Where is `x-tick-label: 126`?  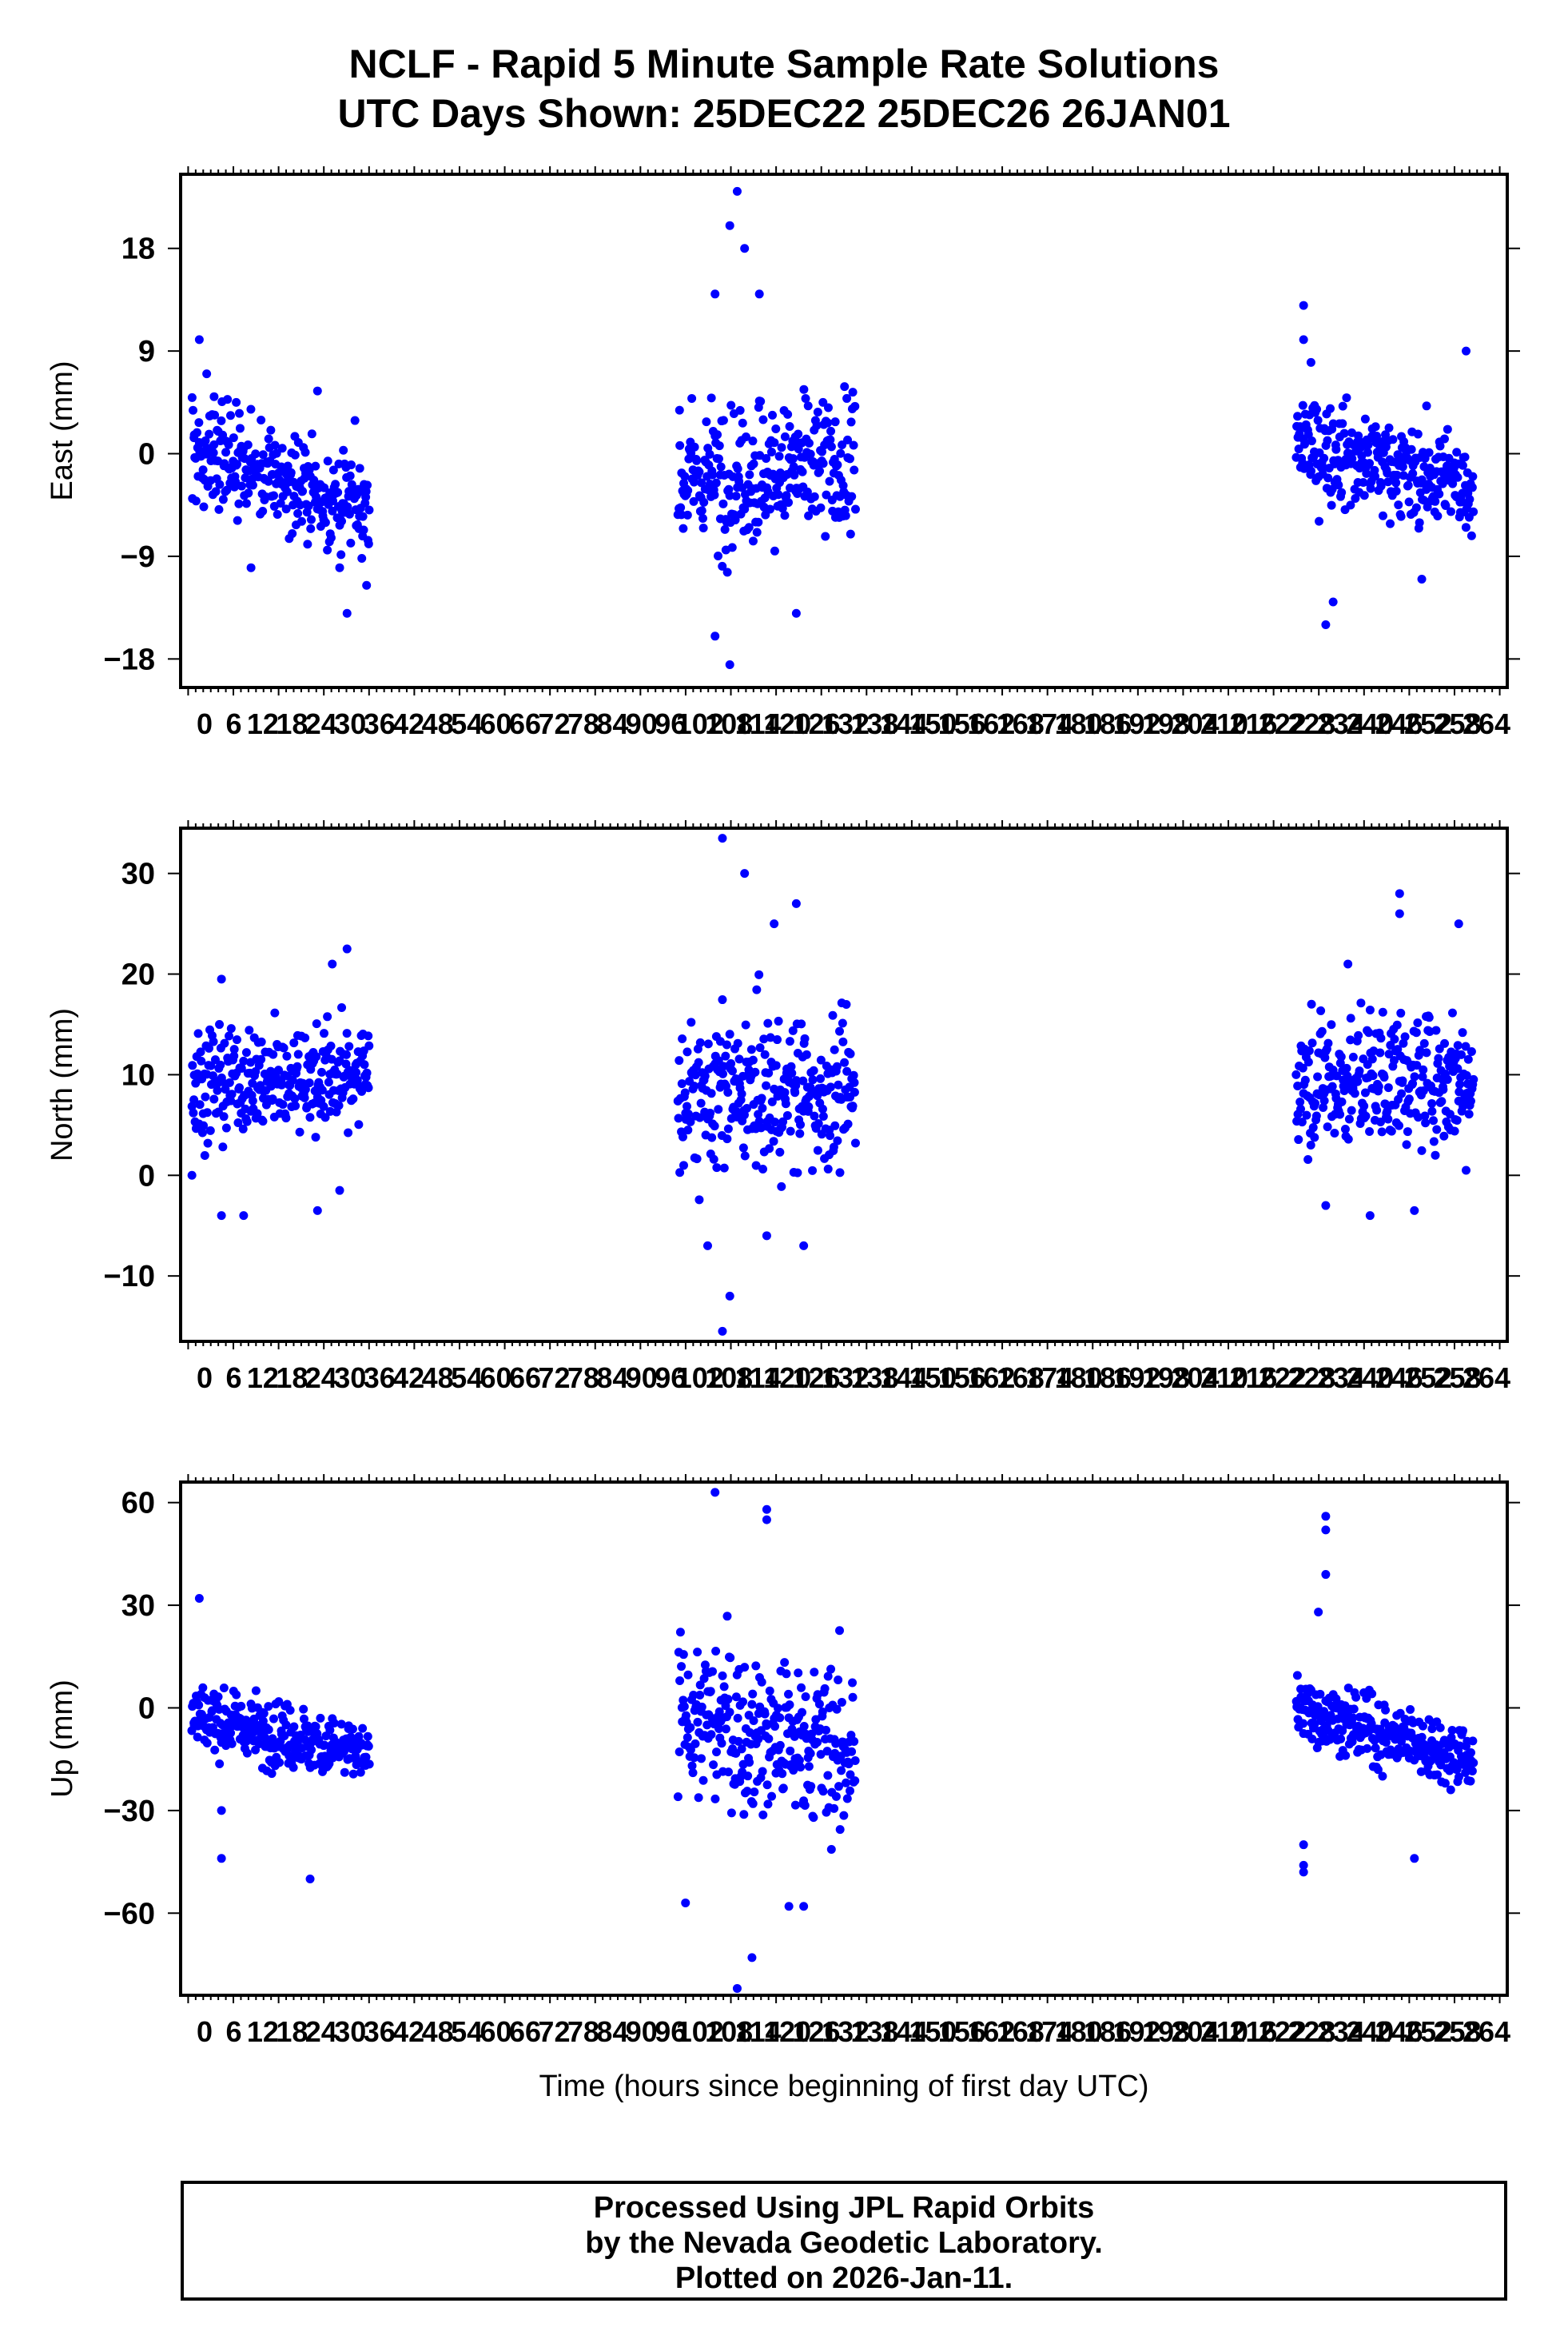
x-tick-label: 126 is located at coordinates (817, 2032).